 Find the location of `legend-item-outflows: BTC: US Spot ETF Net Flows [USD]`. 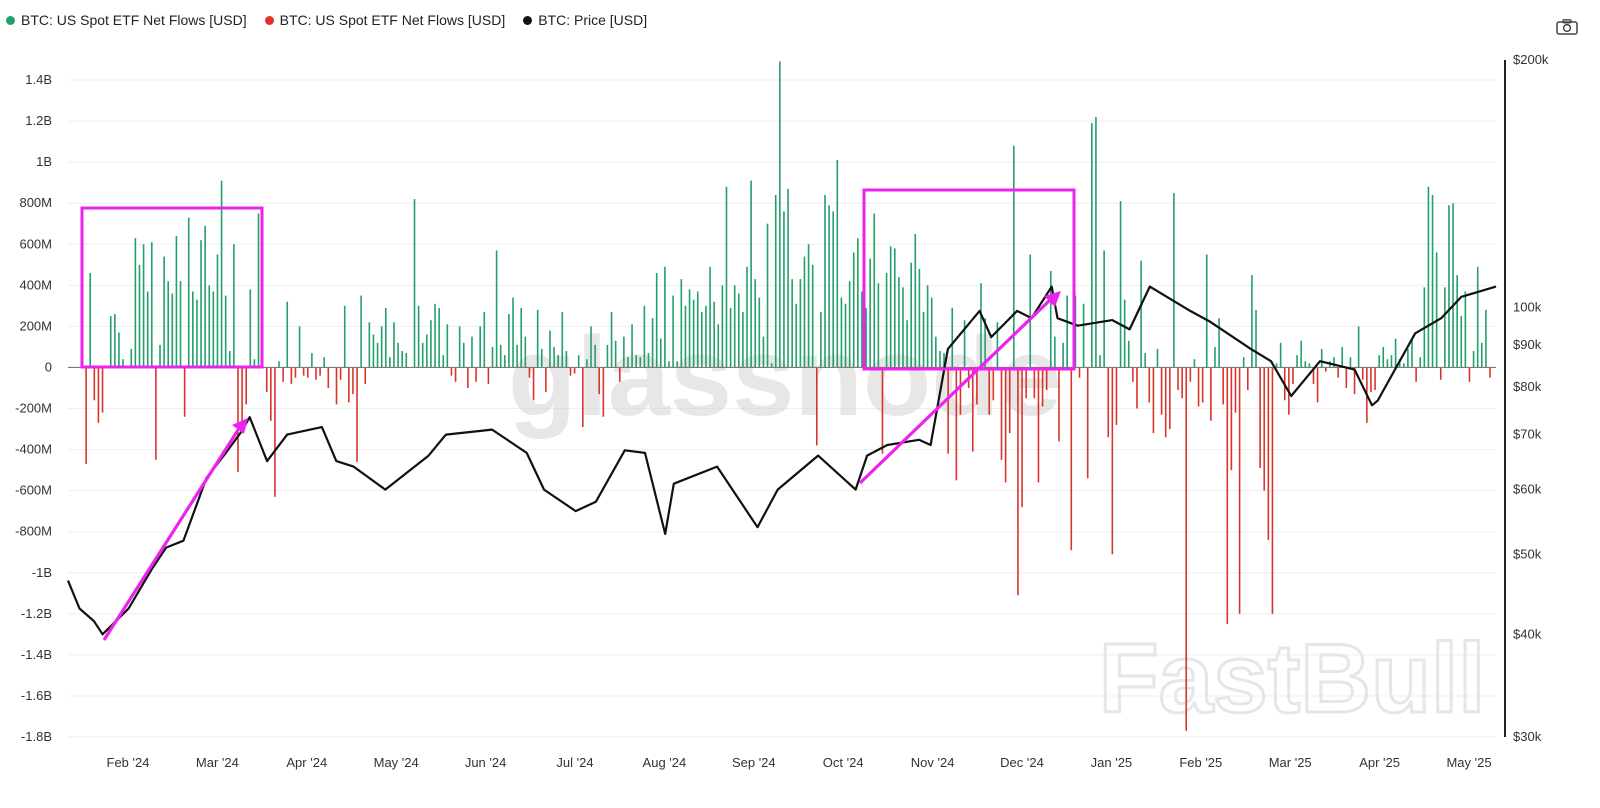

legend-item-outflows: BTC: US Spot ETF Net Flows [USD] is located at coordinates (385, 20).